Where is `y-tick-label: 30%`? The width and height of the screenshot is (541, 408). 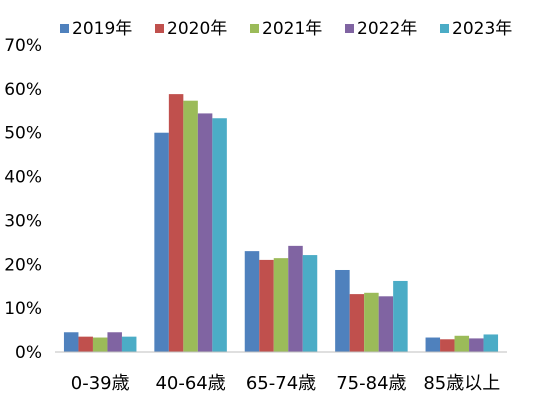
y-tick-label: 30% is located at coordinates (23, 221).